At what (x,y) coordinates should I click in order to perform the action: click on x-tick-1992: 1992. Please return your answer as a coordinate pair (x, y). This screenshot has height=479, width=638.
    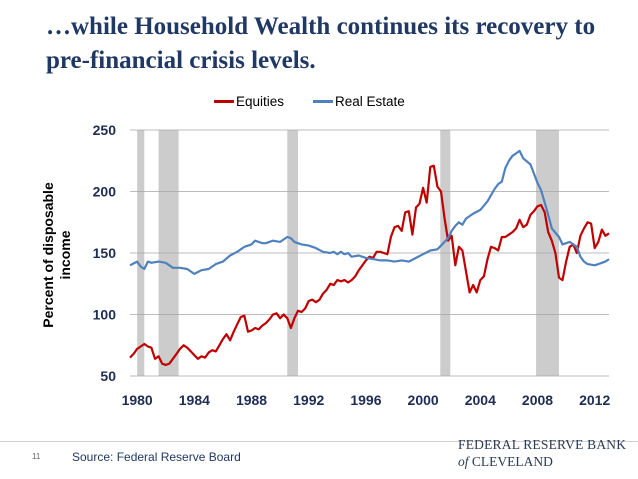
    Looking at the image, I should click on (308, 400).